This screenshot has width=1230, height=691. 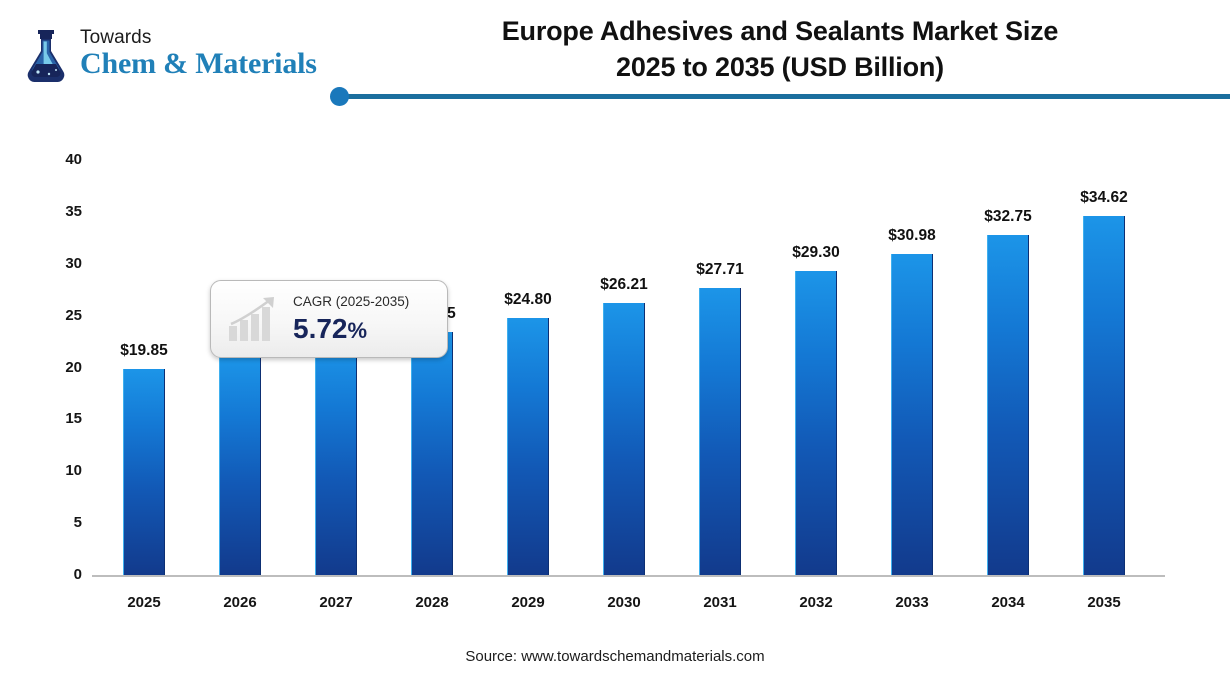 What do you see at coordinates (1104, 602) in the screenshot?
I see `x-axis-tick: 2035` at bounding box center [1104, 602].